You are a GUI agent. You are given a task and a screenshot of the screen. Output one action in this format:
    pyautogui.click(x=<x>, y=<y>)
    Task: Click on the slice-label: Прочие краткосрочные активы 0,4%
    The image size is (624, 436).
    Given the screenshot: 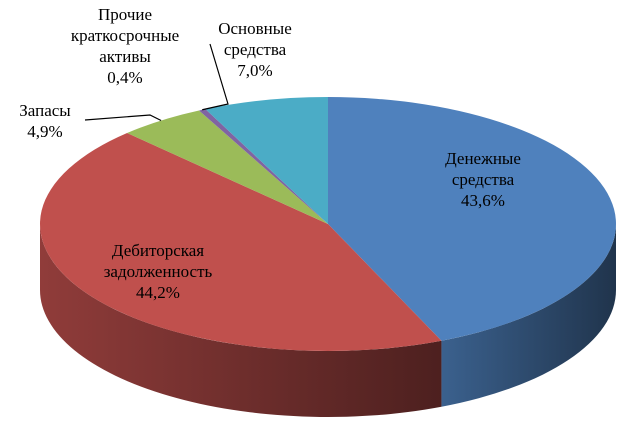 What is the action you would take?
    pyautogui.click(x=125, y=46)
    